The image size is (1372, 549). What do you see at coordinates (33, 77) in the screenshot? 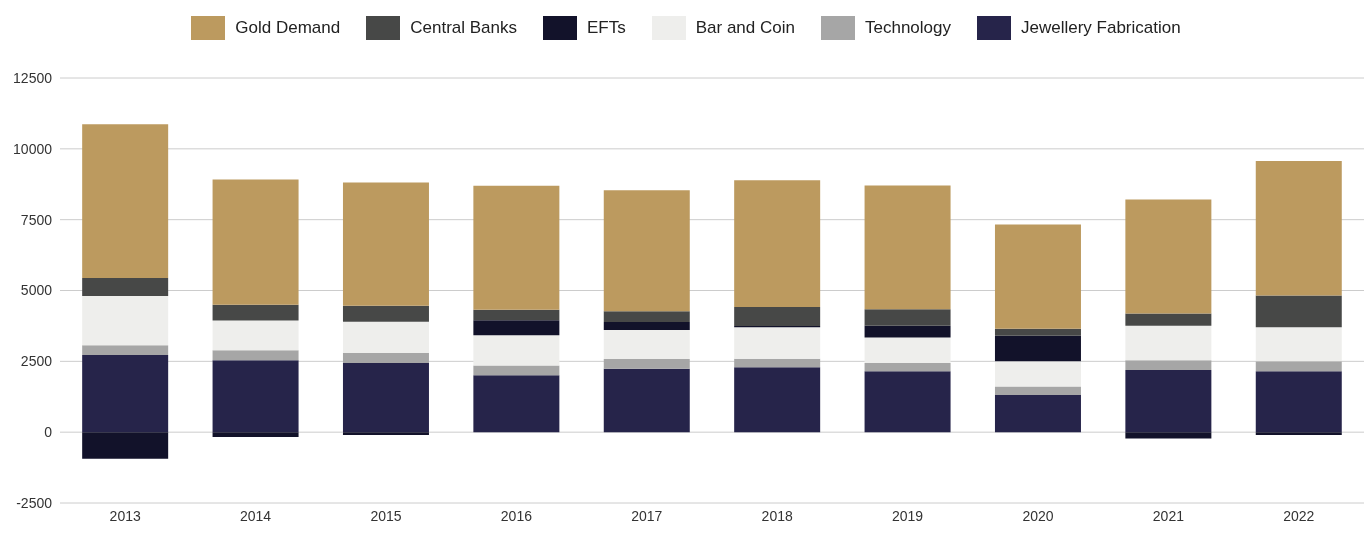
I see `y-tick-label: 12500` at bounding box center [33, 77].